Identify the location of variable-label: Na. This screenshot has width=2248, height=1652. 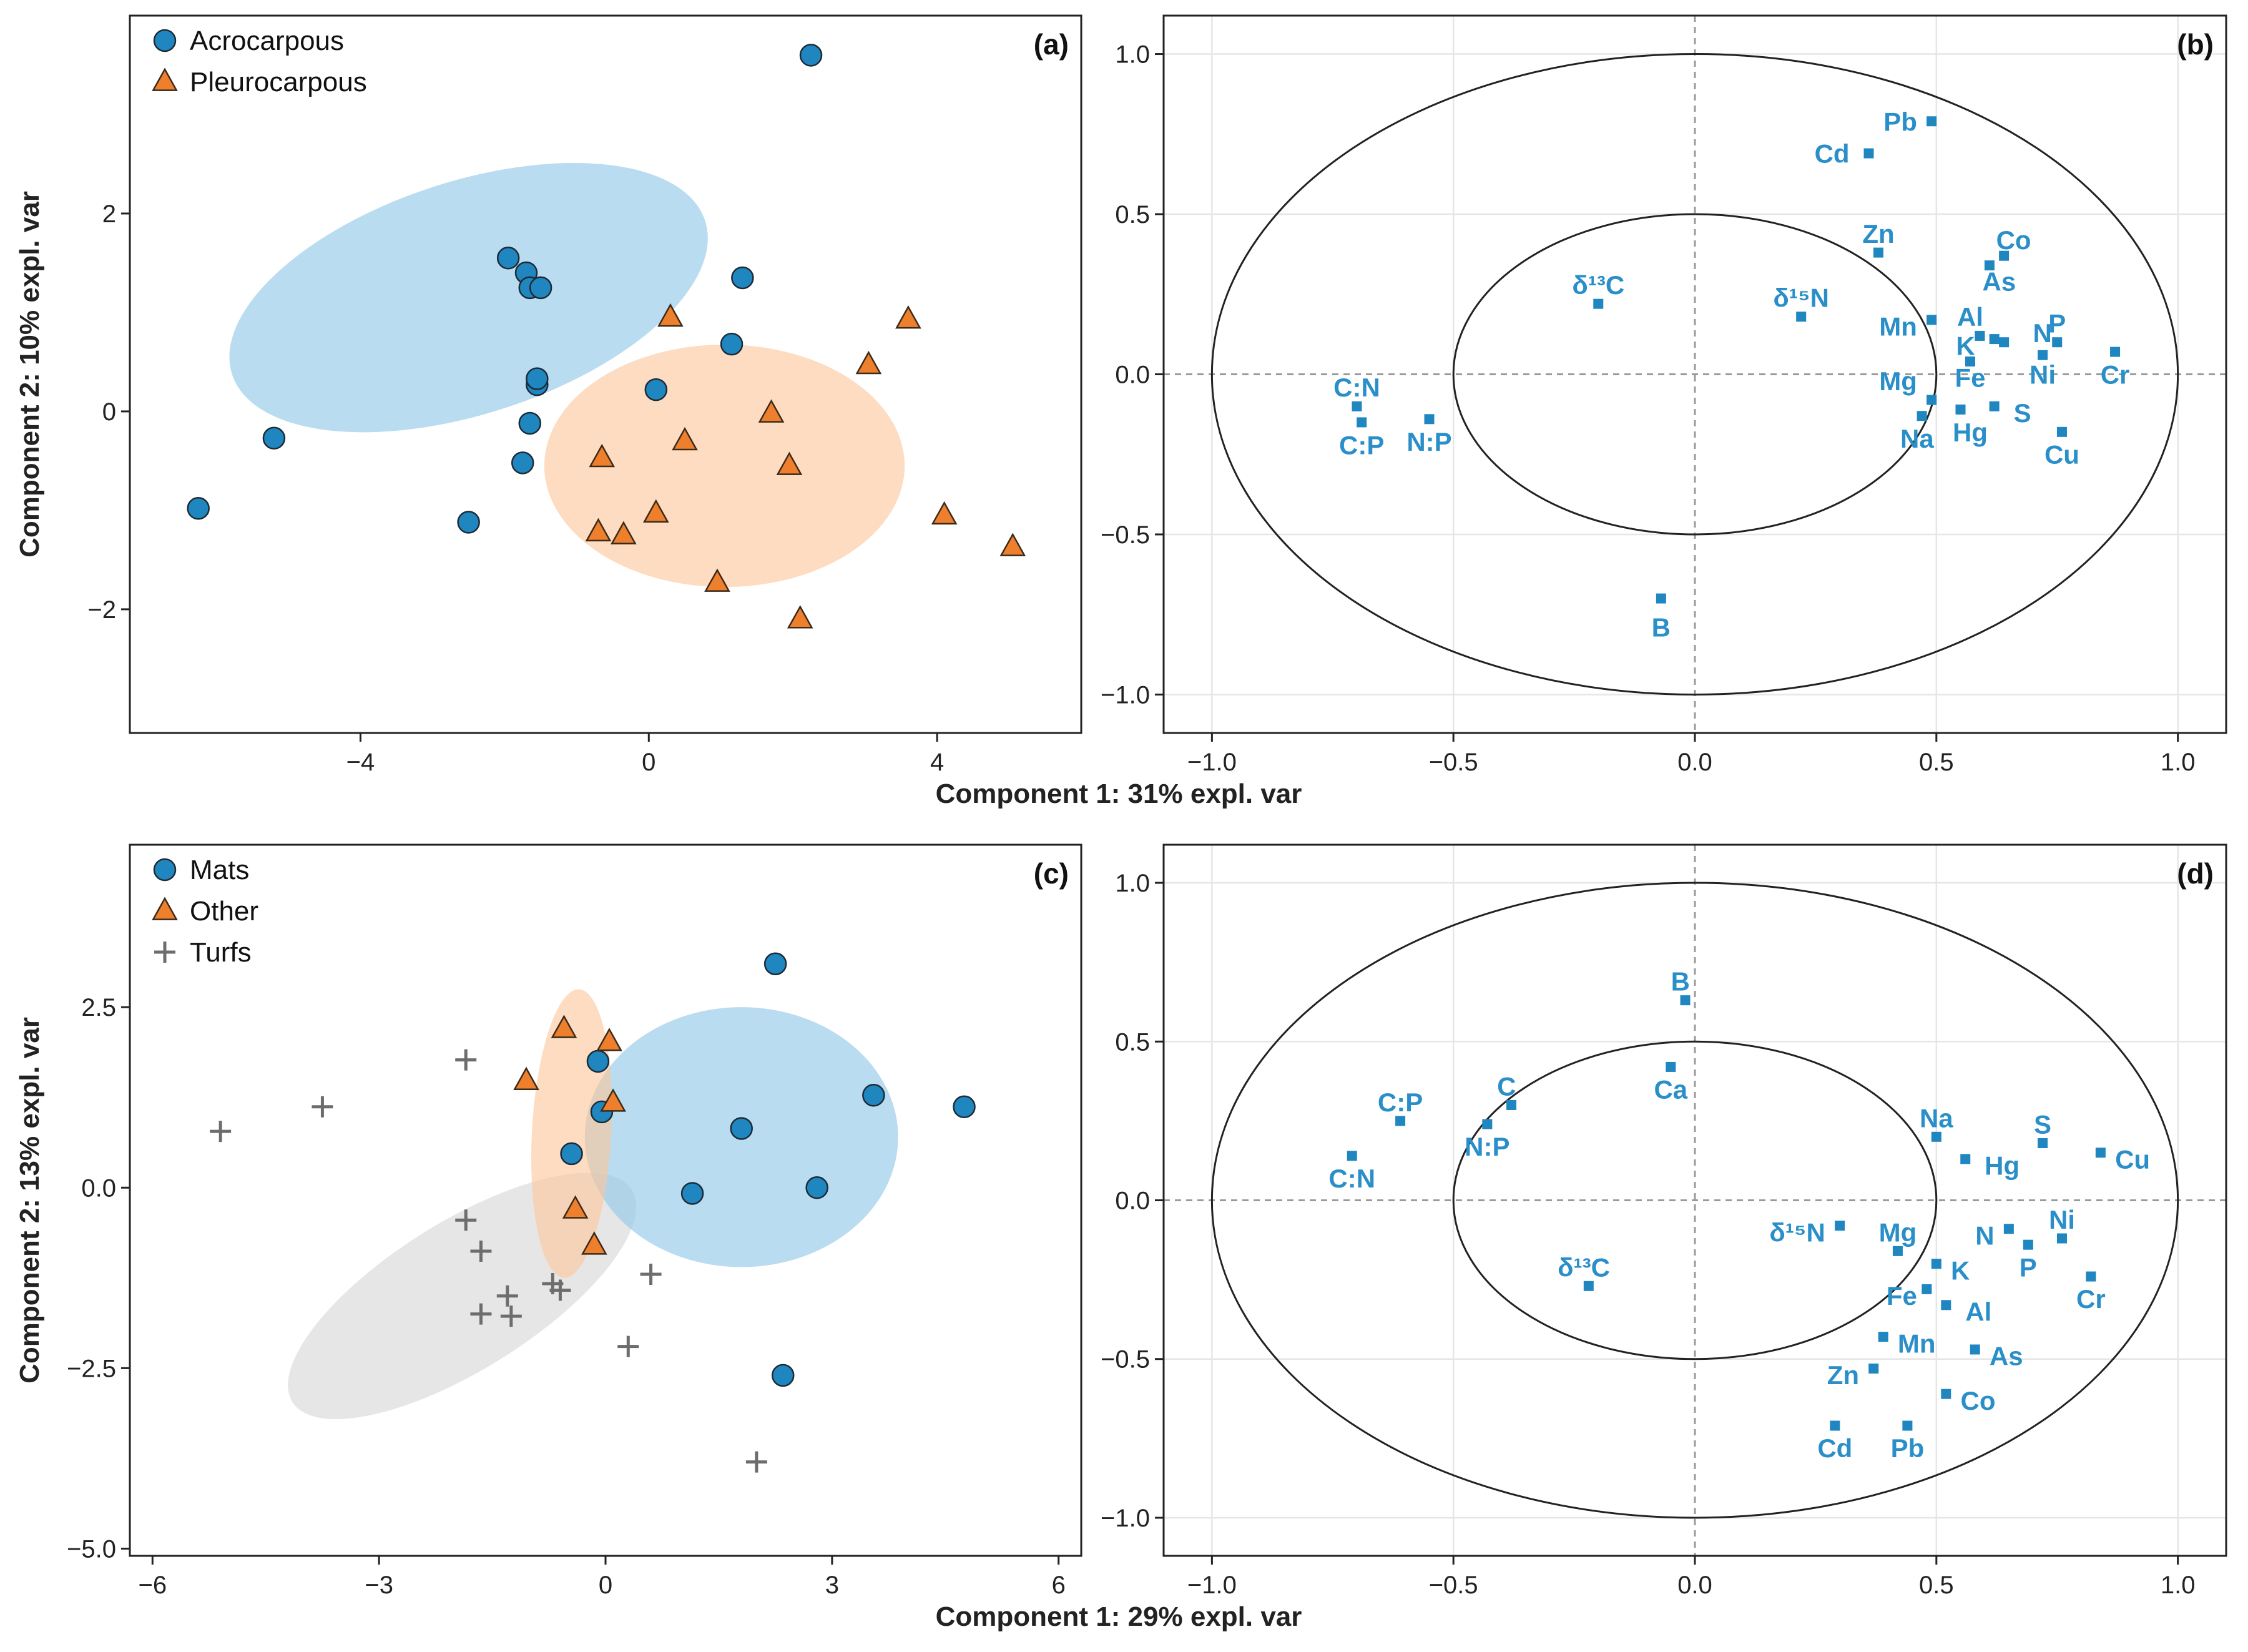
(1936, 1118).